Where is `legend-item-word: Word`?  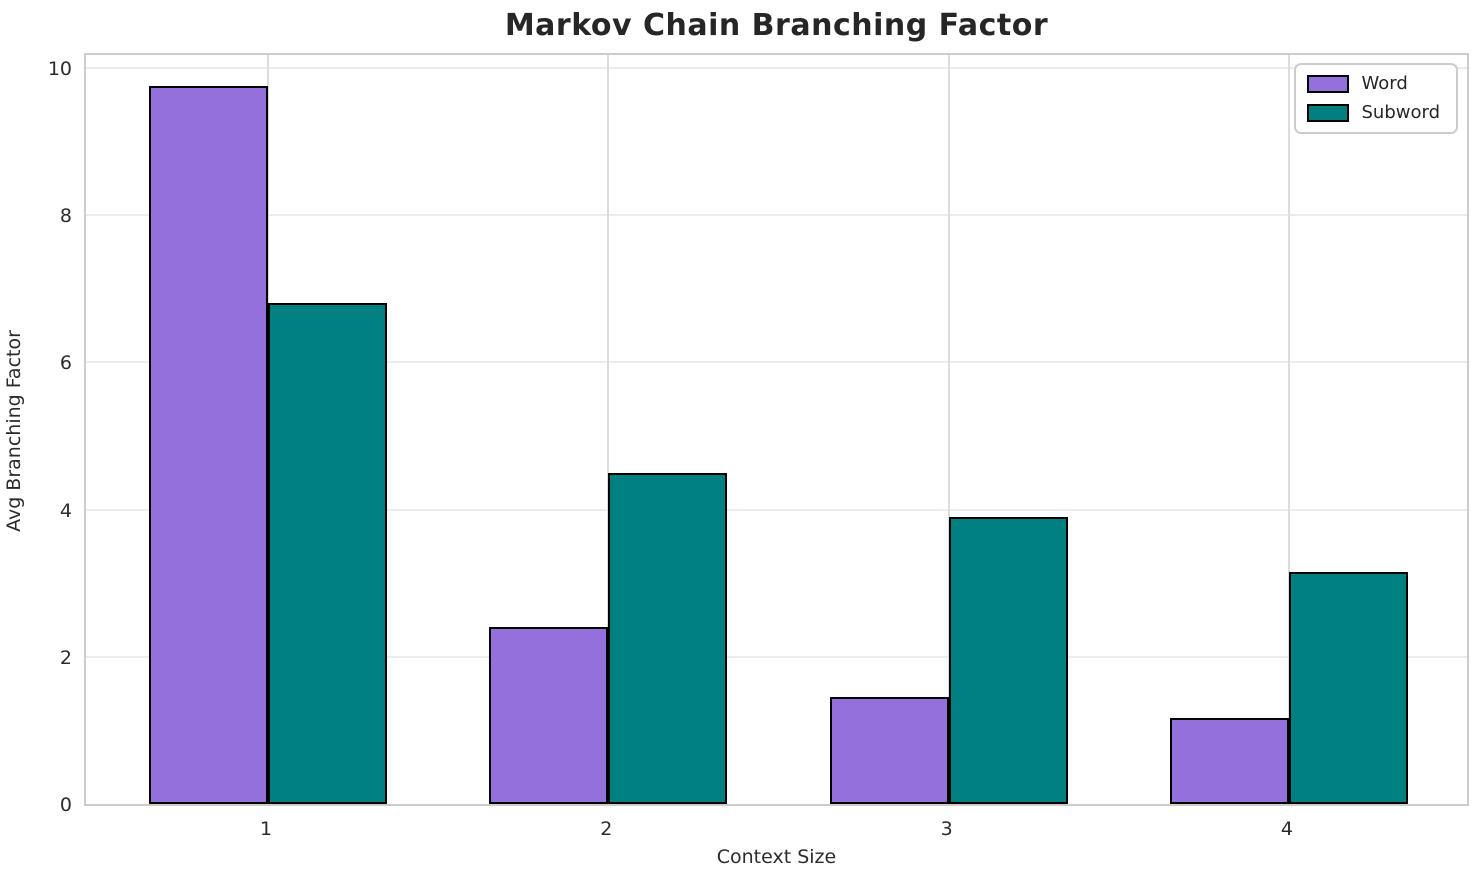 legend-item-word: Word is located at coordinates (1373, 84).